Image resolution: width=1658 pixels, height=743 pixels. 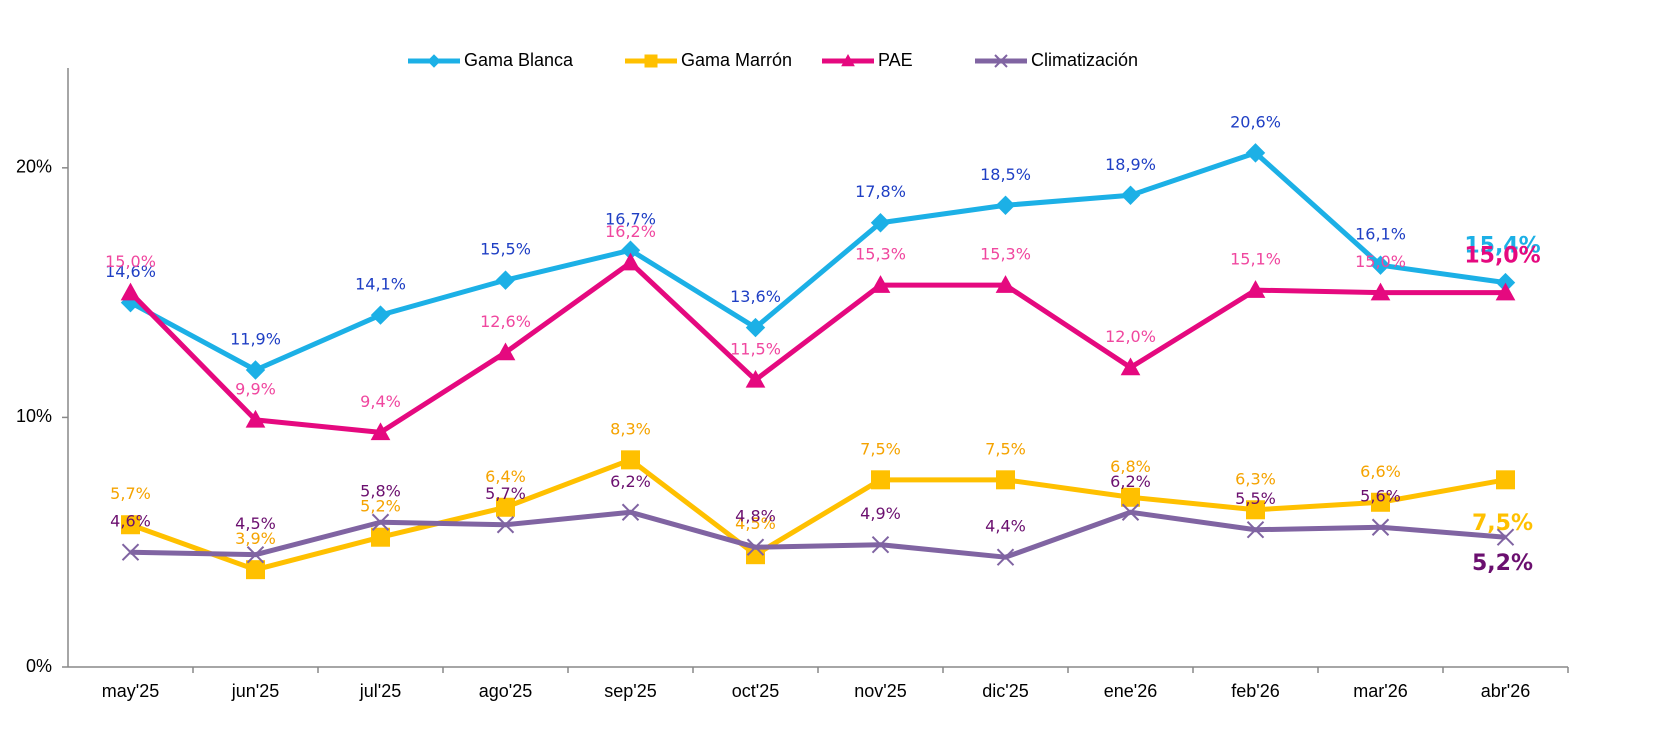 What do you see at coordinates (1130, 466) in the screenshot?
I see `data-label: 6,8%` at bounding box center [1130, 466].